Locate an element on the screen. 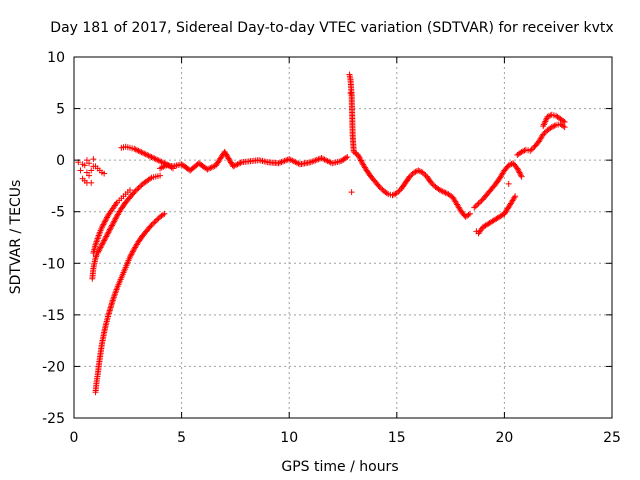 This screenshot has height=480, width=640. y-tick-label: -20 is located at coordinates (53, 367).